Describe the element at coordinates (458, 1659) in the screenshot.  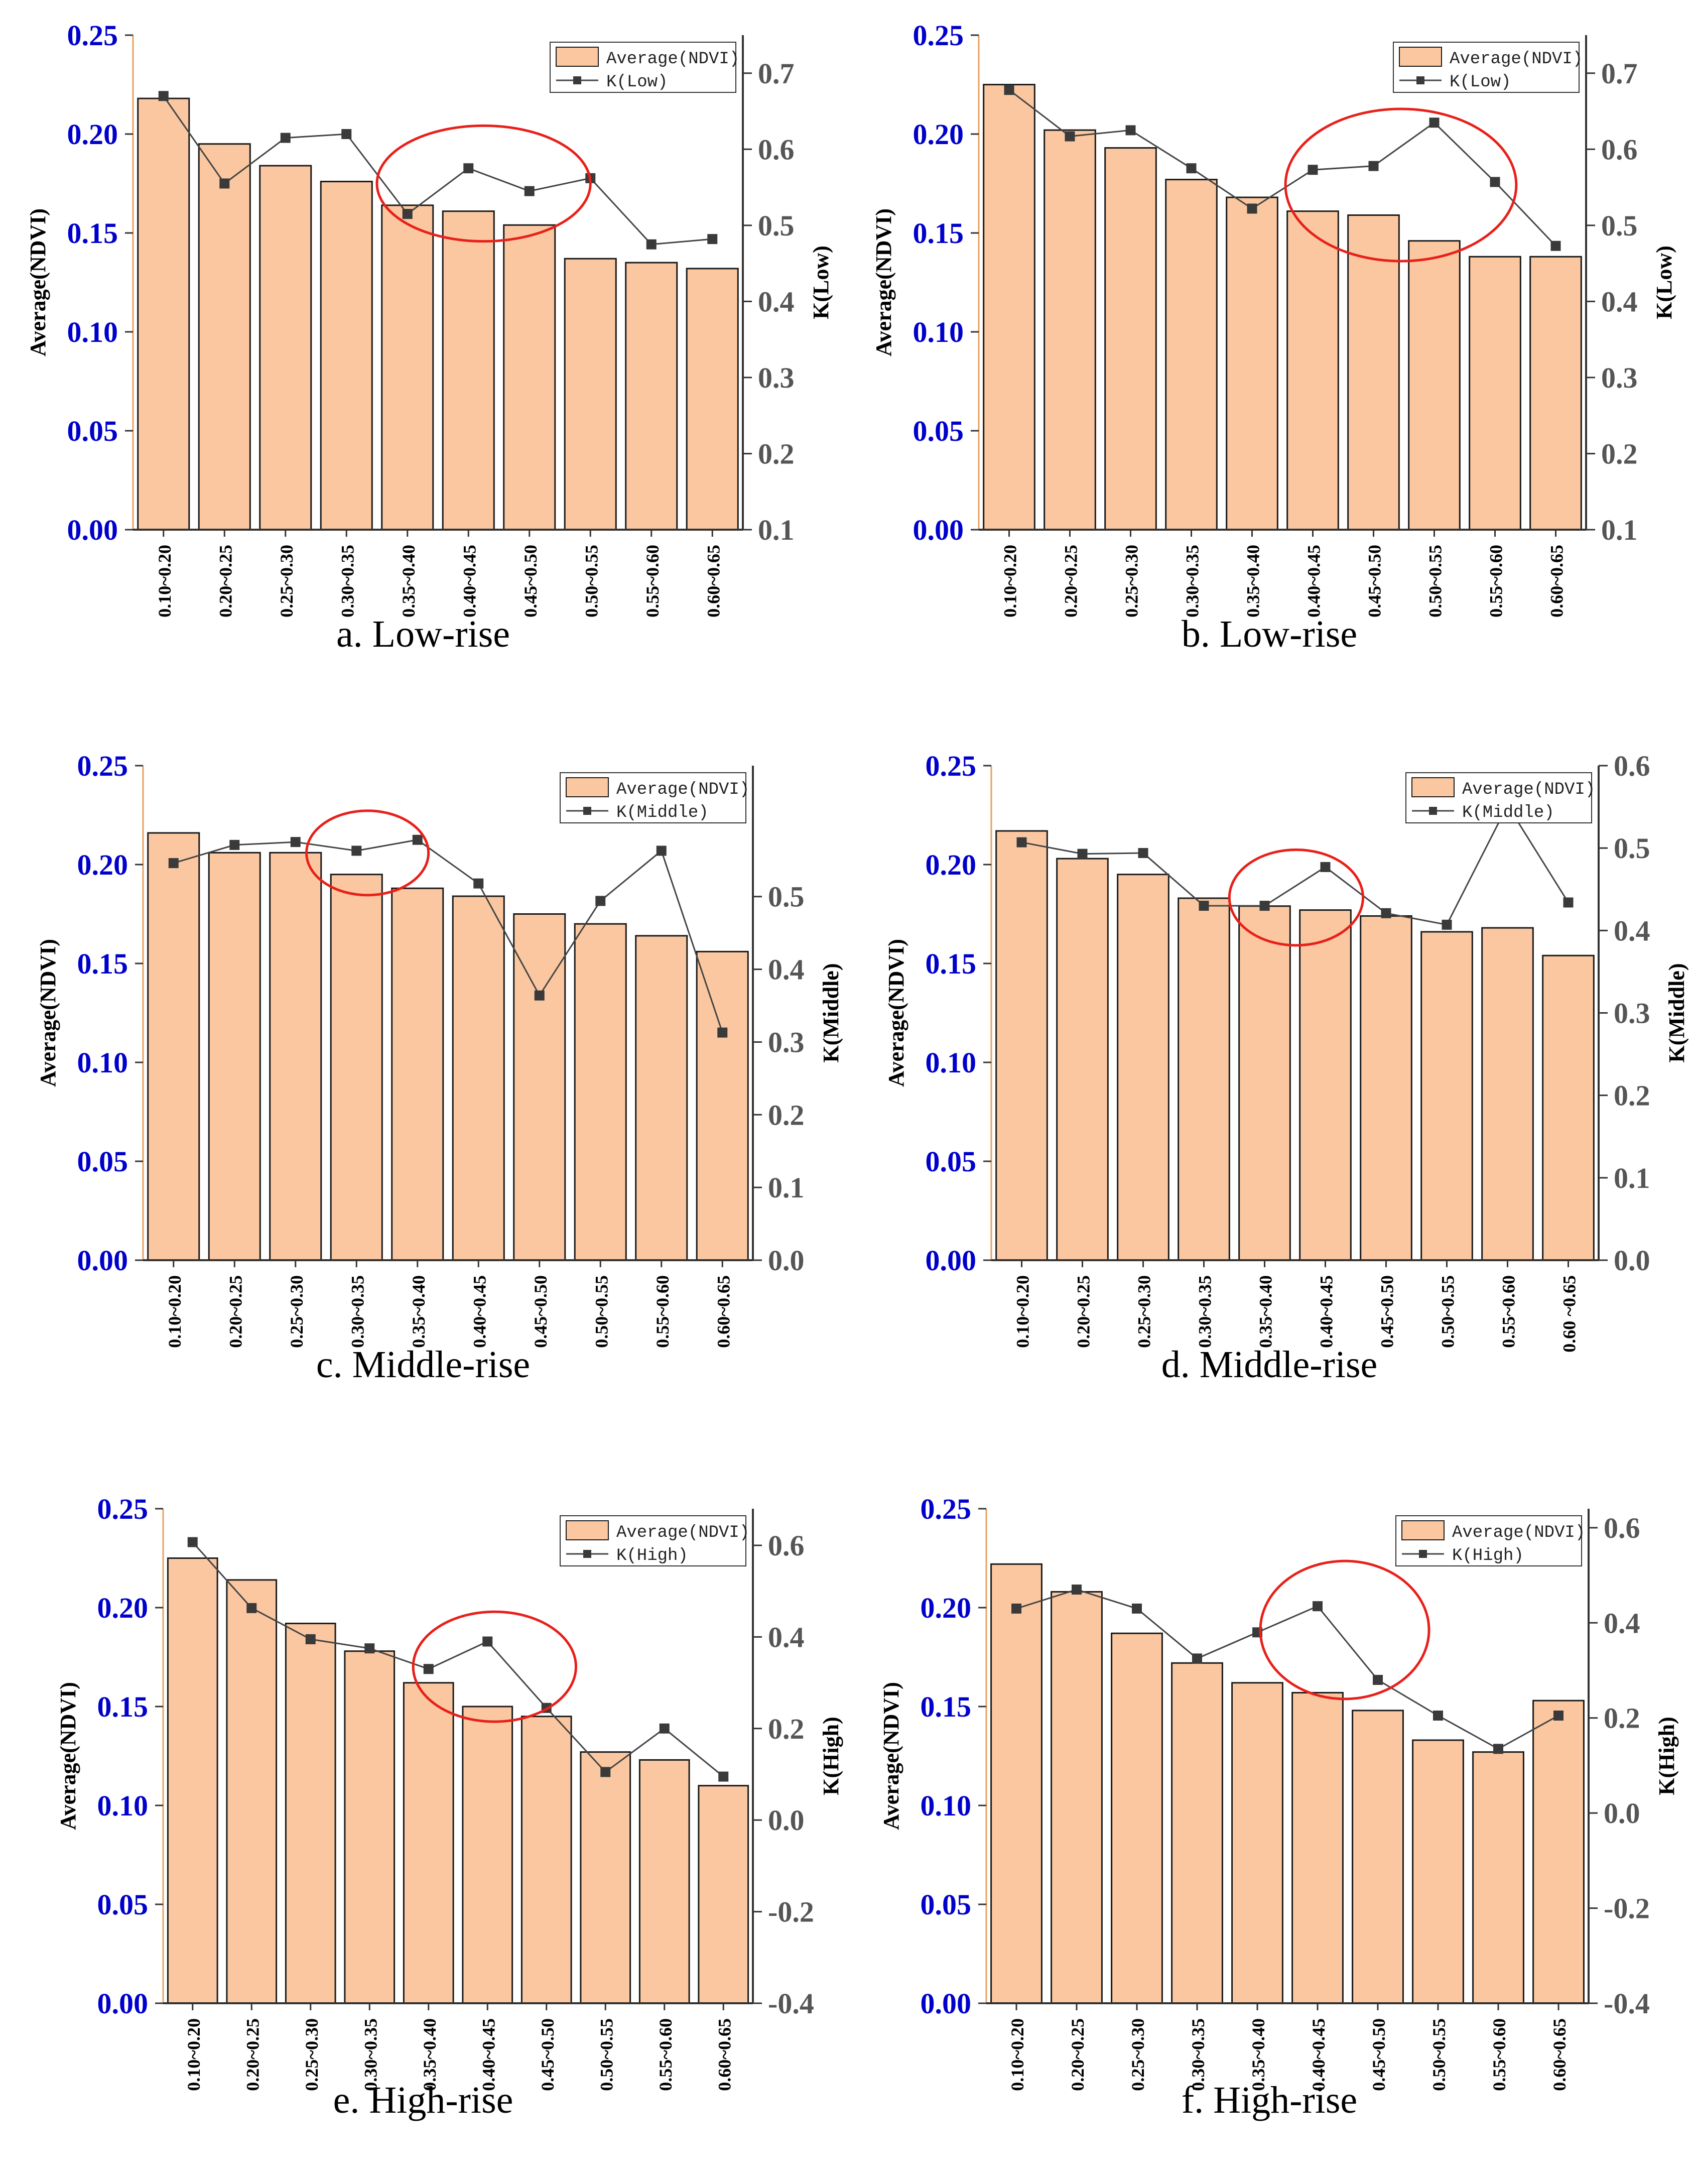
I see `k-line` at that location.